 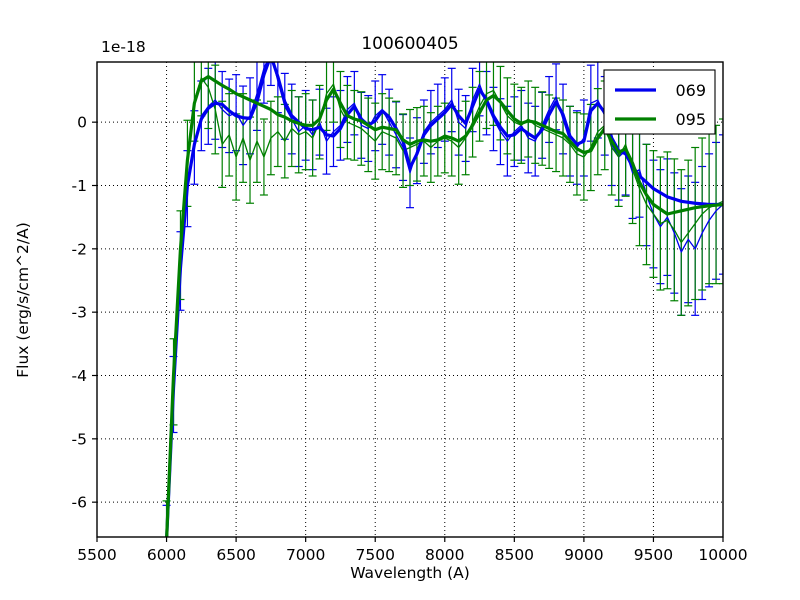 What do you see at coordinates (514, 555) in the screenshot?
I see `x-tick-label: 8500` at bounding box center [514, 555].